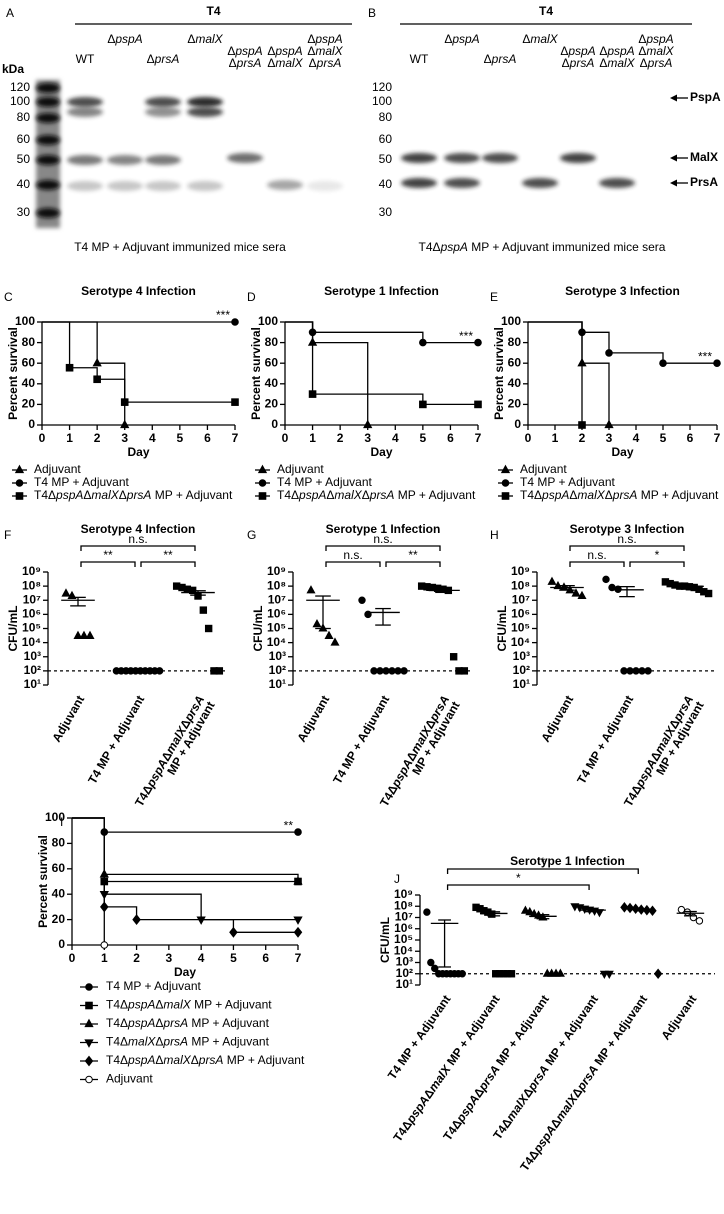  Describe the element at coordinates (24, 117) in the screenshot. I see `marker-label: 80` at that location.